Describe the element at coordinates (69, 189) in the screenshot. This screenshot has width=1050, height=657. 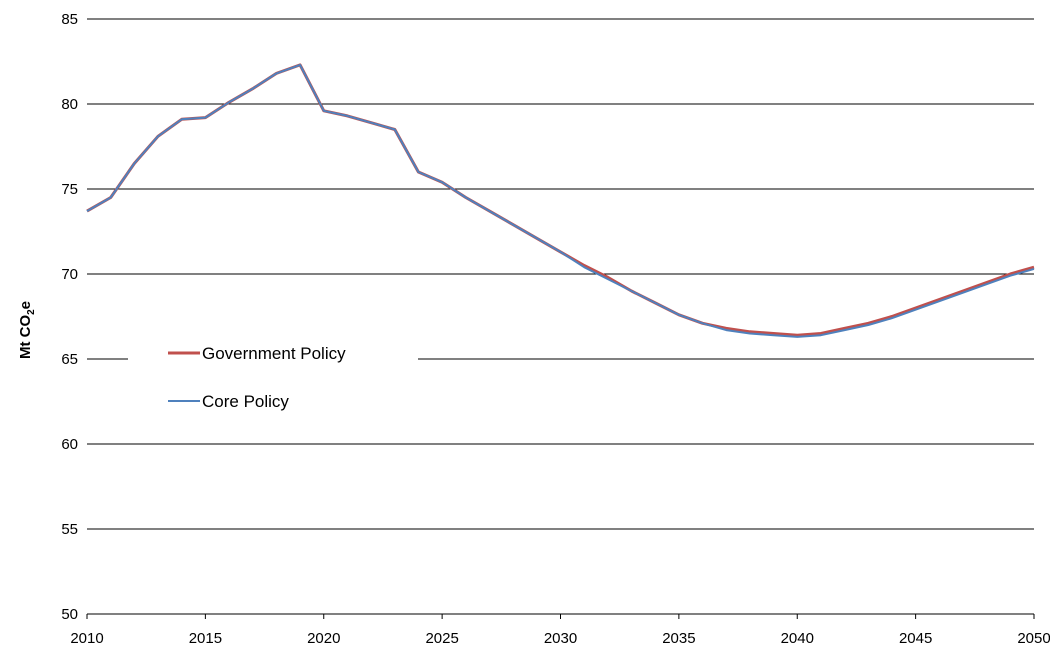
I see `y-tick-label-75: 75` at that location.